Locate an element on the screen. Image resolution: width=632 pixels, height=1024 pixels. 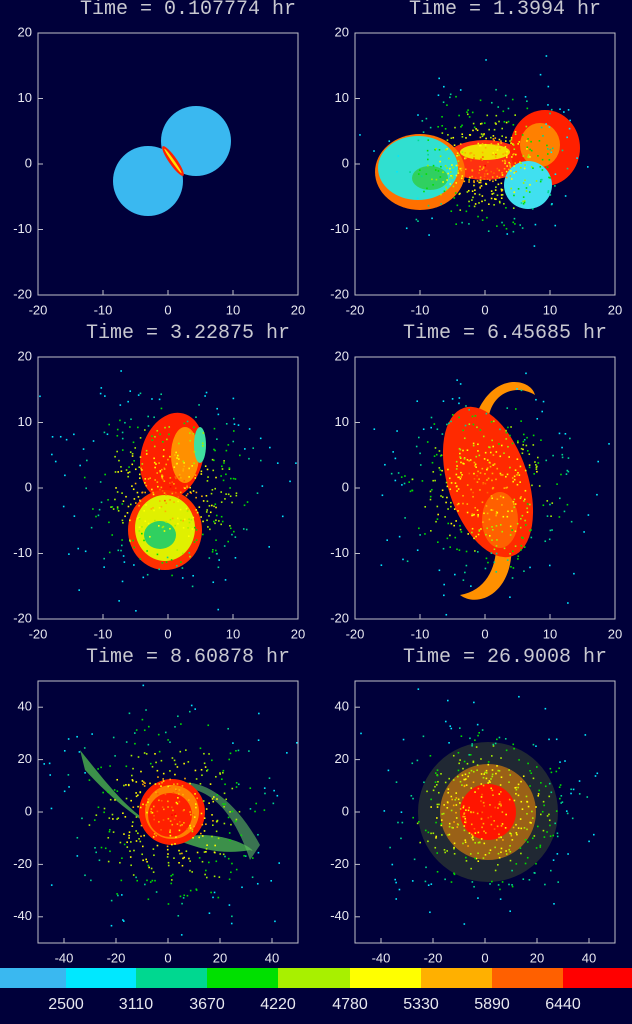
x-tick-label: -40 is located at coordinates (64, 957).